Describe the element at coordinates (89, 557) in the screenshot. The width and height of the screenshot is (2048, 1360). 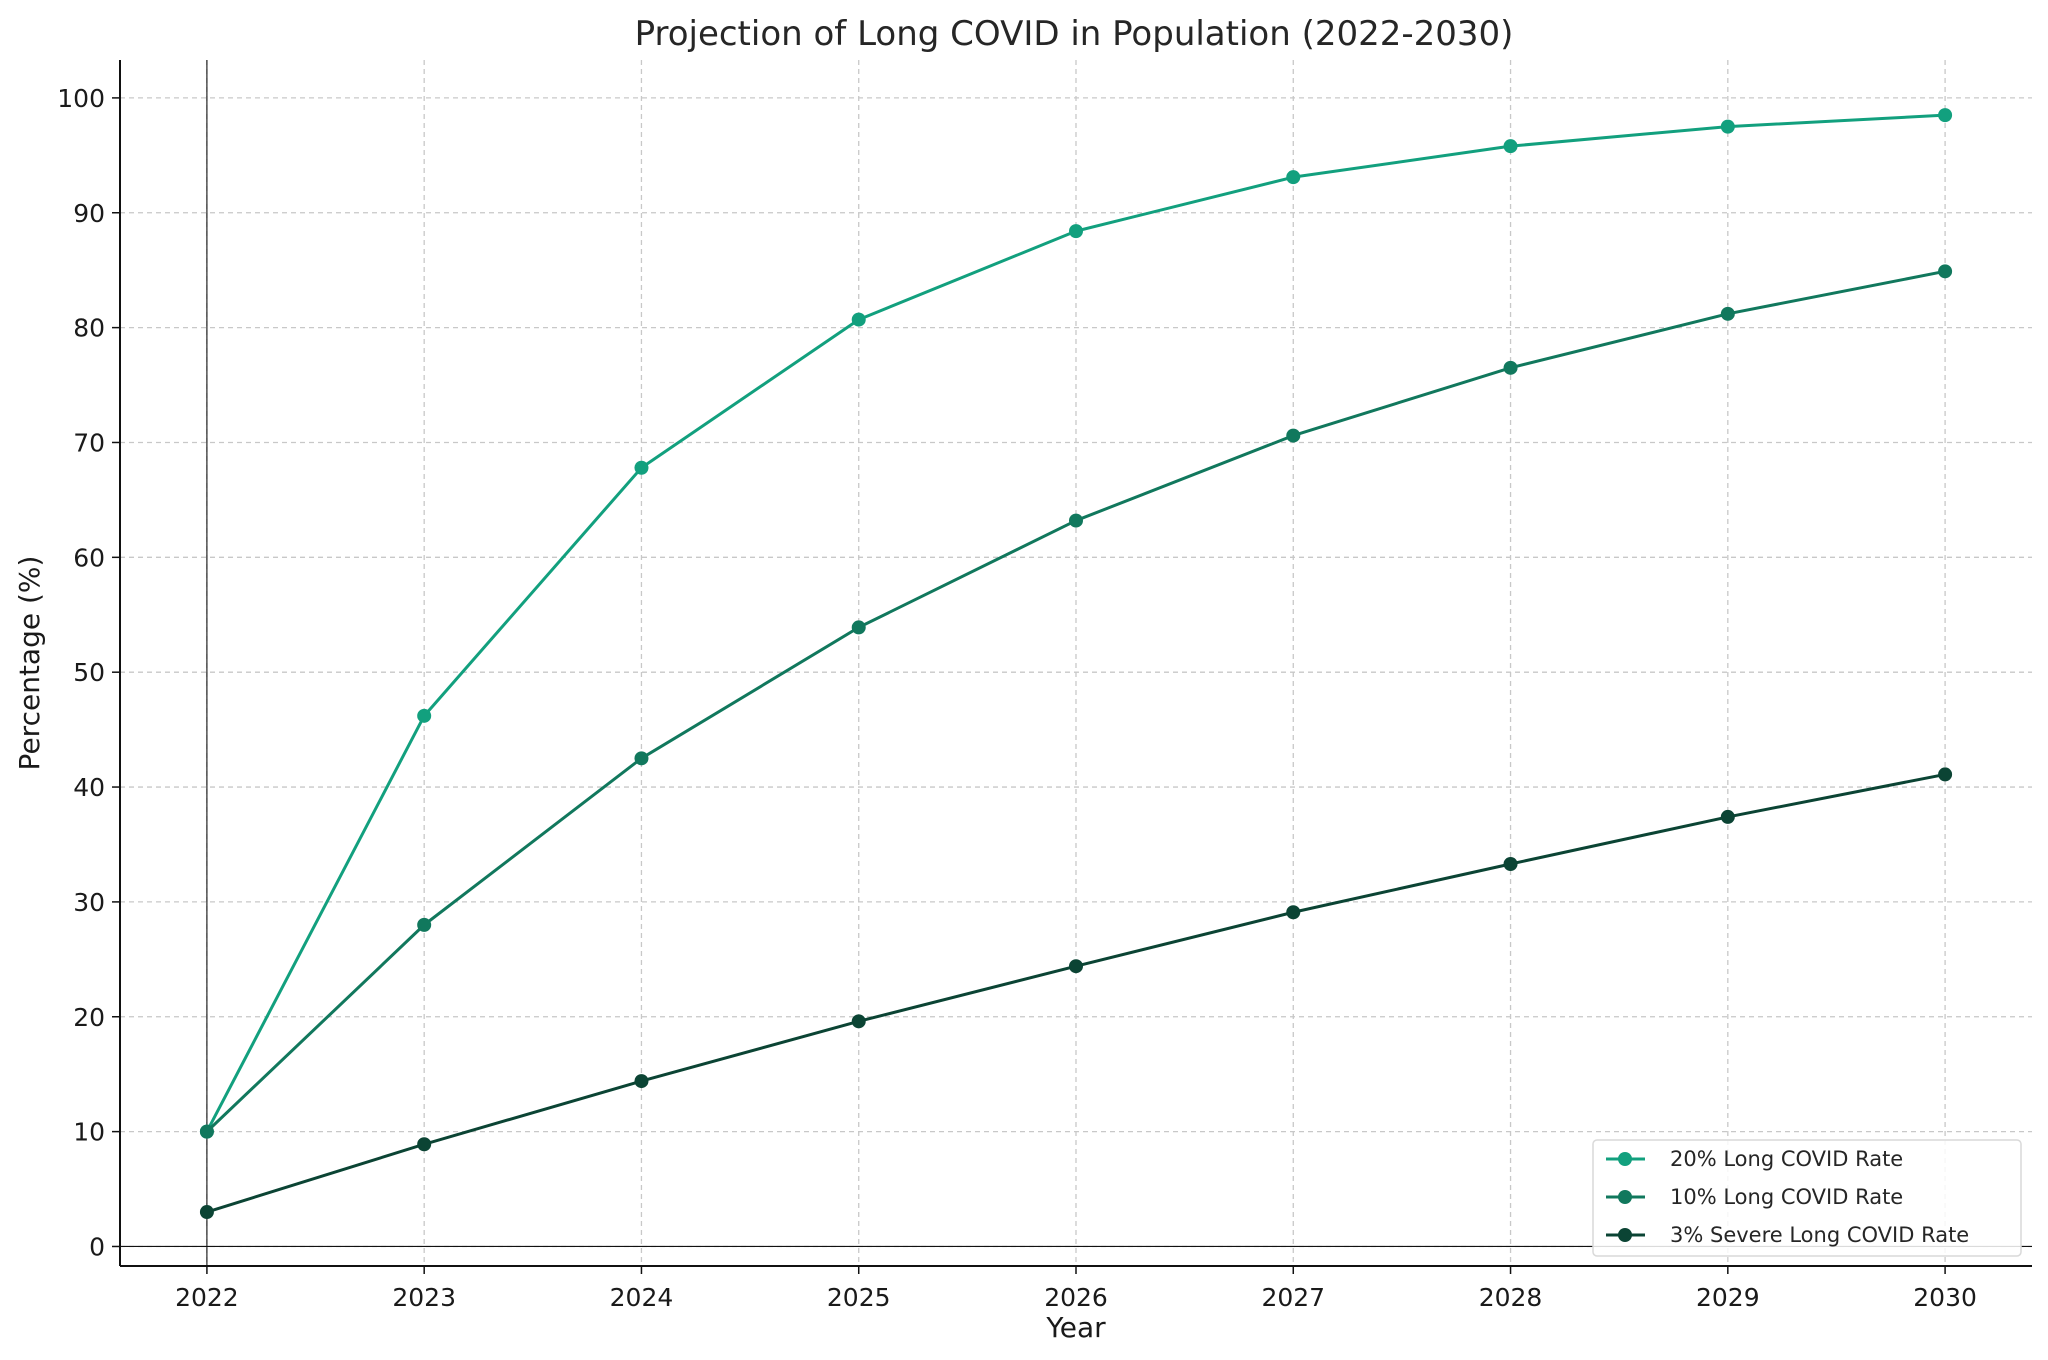
I see `y-tick-label: 60` at that location.